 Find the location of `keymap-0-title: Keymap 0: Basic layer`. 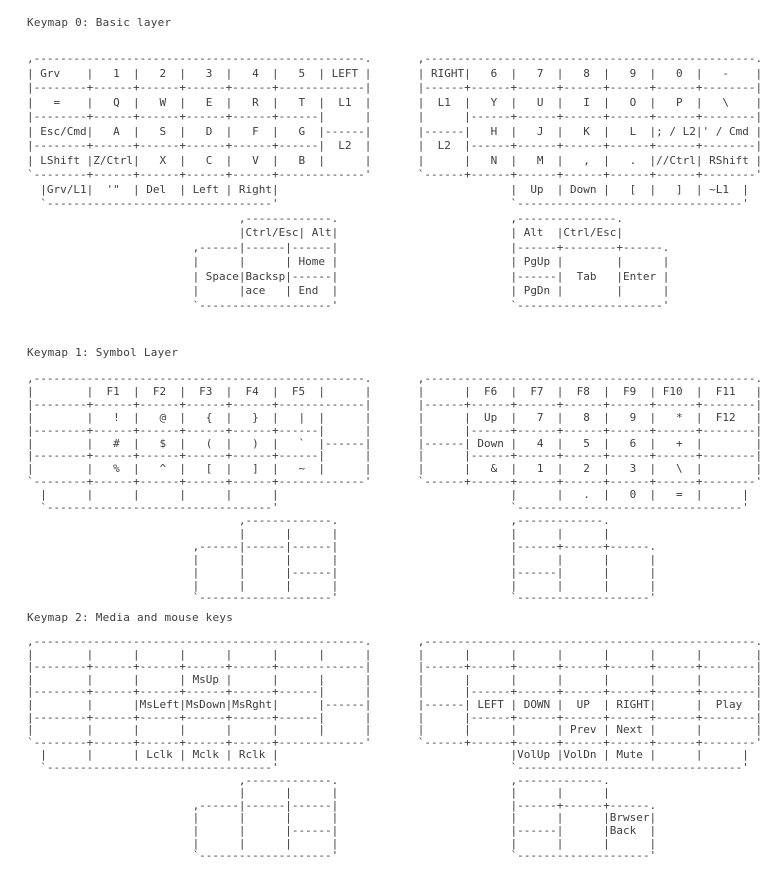

keymap-0-title: Keymap 0: Basic layer is located at coordinates (99, 22).